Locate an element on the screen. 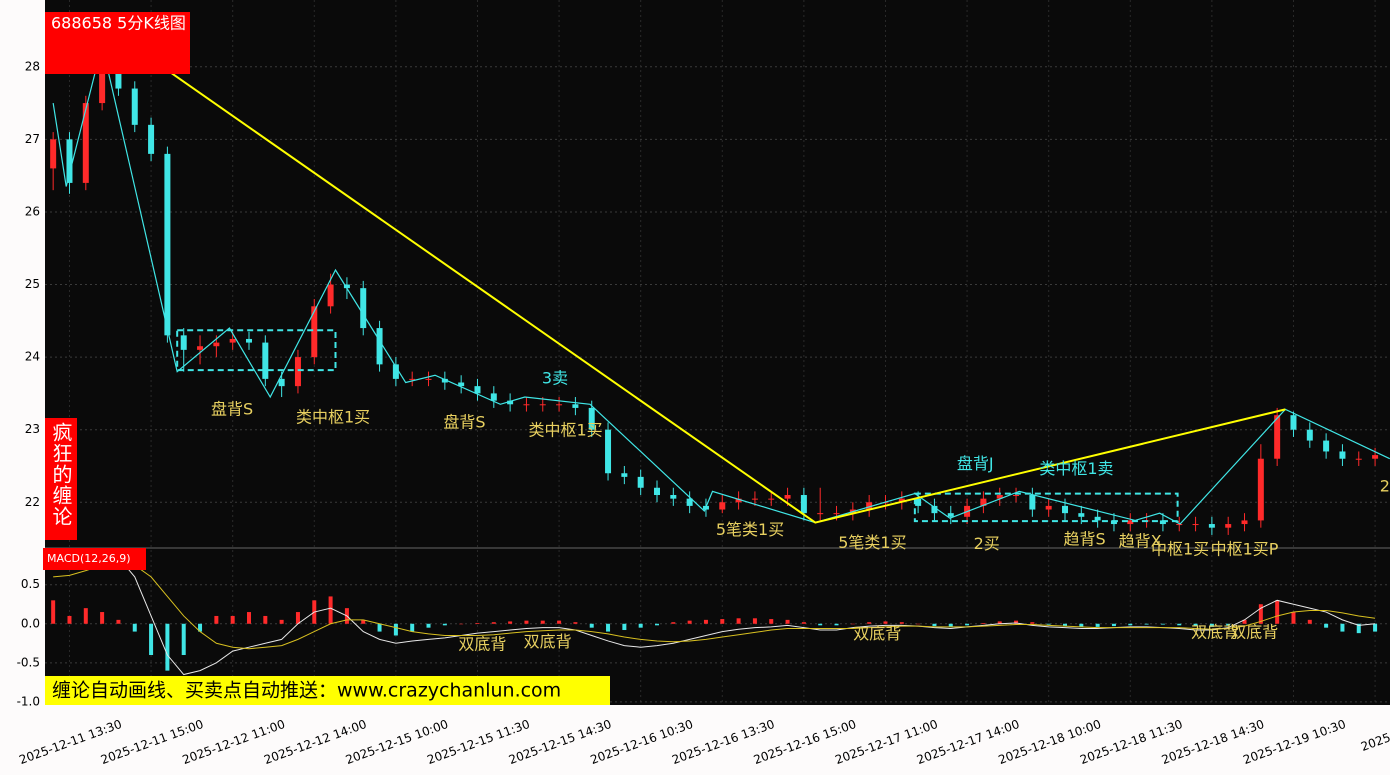  chart-title: 688658 5分K线图 is located at coordinates (118, 23).